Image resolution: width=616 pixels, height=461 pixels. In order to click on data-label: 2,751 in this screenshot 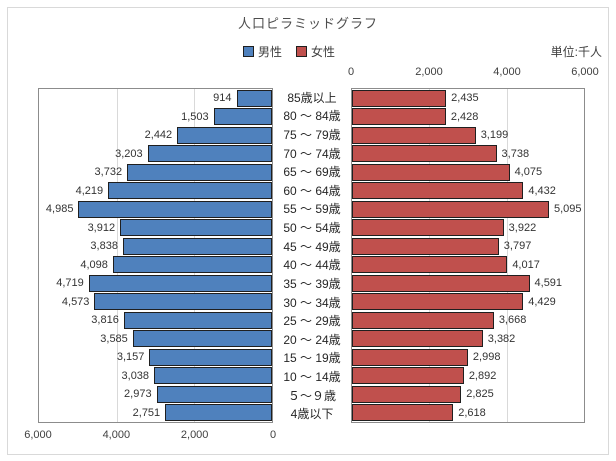, I will do `click(146, 412)`.